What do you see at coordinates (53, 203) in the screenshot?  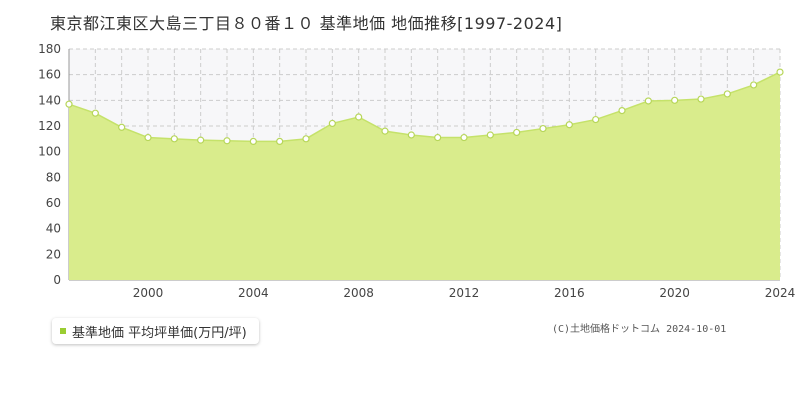 I see `y-tick-label: 60` at bounding box center [53, 203].